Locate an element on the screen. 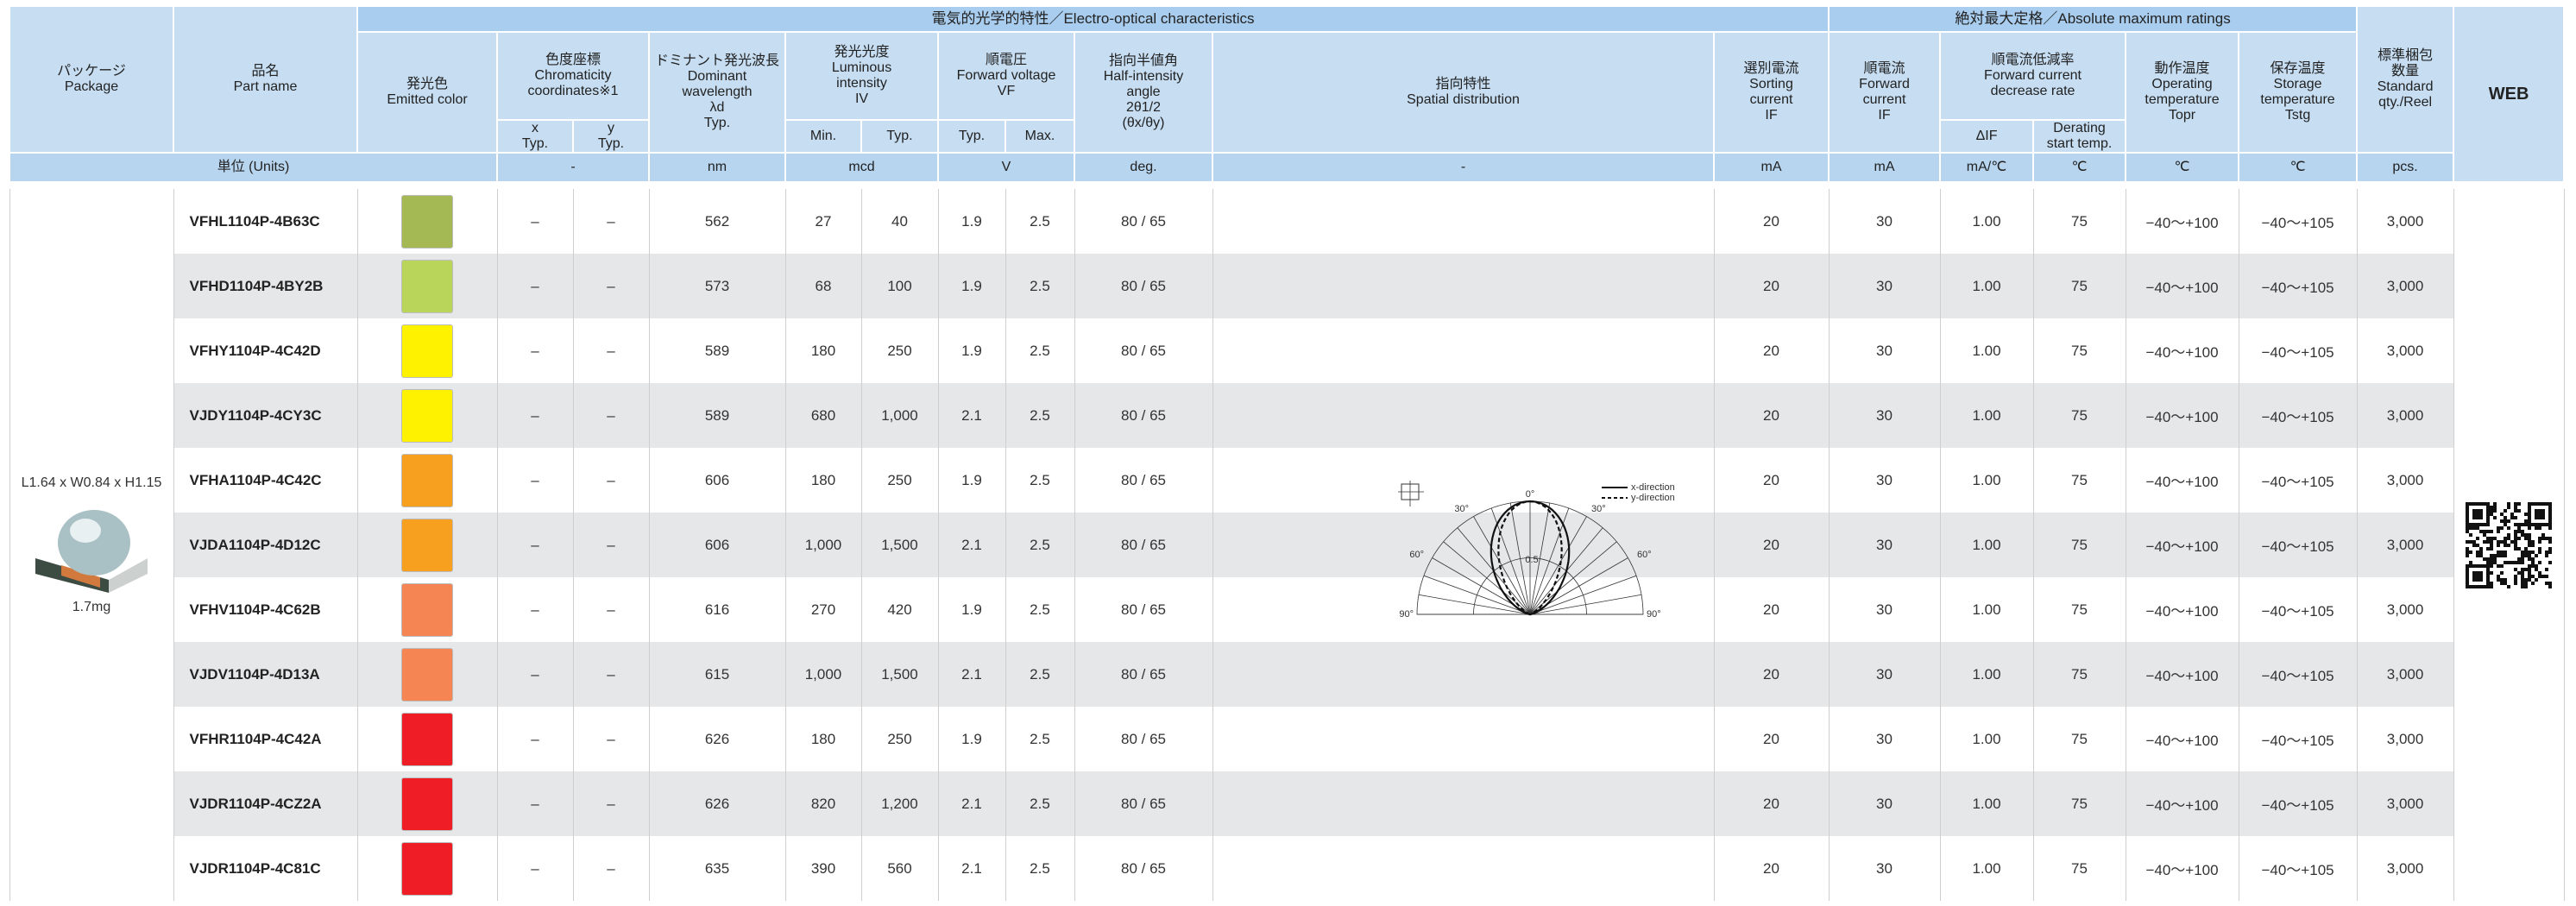  text-line: Standard is located at coordinates (2405, 86).